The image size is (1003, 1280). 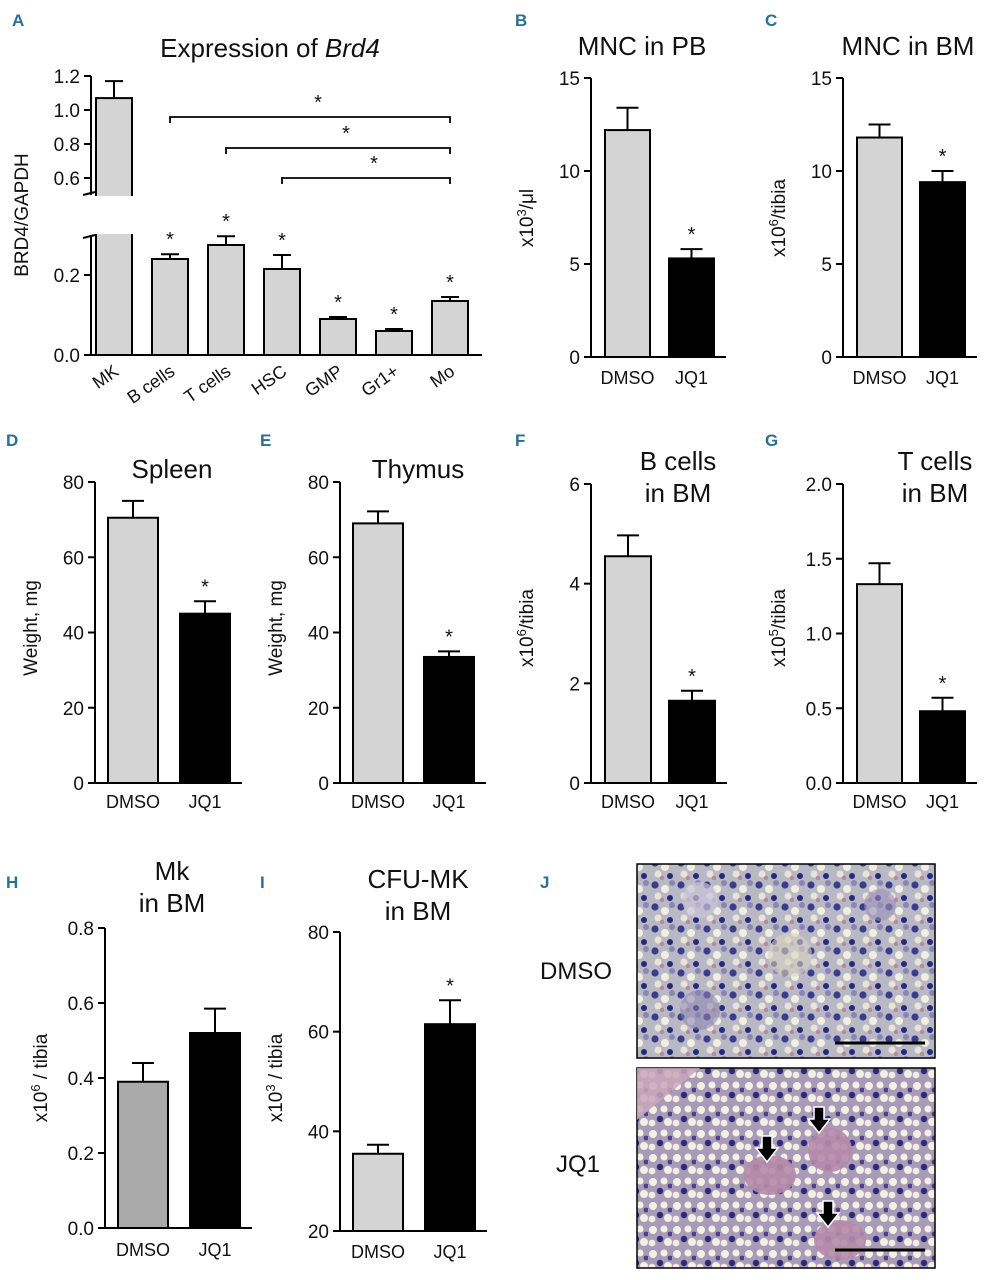 I want to click on chart-title: MNC in PB, so click(x=642, y=46).